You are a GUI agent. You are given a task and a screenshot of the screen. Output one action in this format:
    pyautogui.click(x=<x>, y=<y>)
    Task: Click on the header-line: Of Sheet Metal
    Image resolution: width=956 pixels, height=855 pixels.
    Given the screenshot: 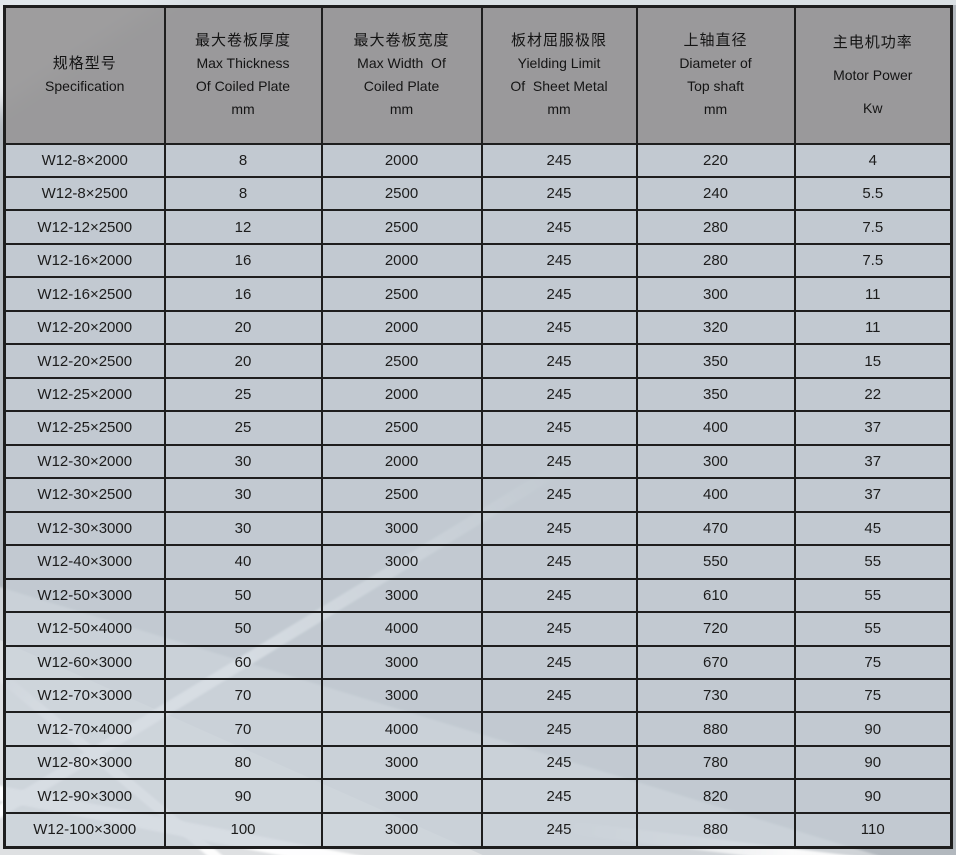 What is the action you would take?
    pyautogui.click(x=559, y=86)
    